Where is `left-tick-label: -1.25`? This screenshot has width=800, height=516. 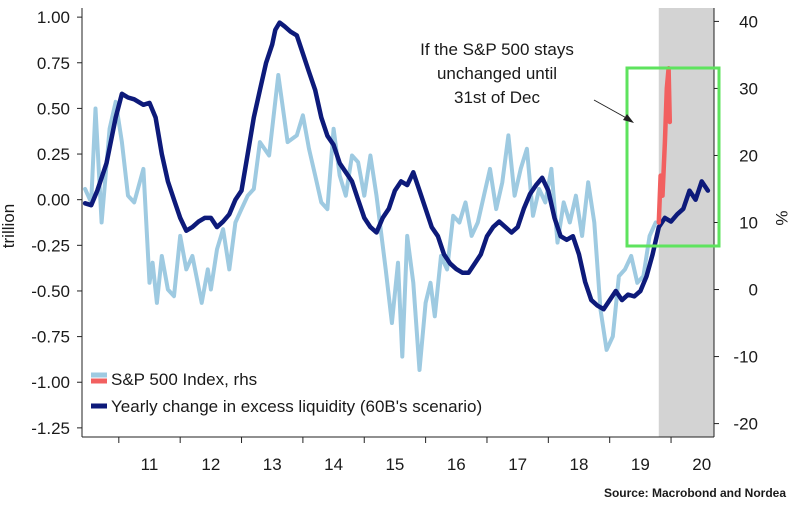 left-tick-label: -1.25 is located at coordinates (50, 428).